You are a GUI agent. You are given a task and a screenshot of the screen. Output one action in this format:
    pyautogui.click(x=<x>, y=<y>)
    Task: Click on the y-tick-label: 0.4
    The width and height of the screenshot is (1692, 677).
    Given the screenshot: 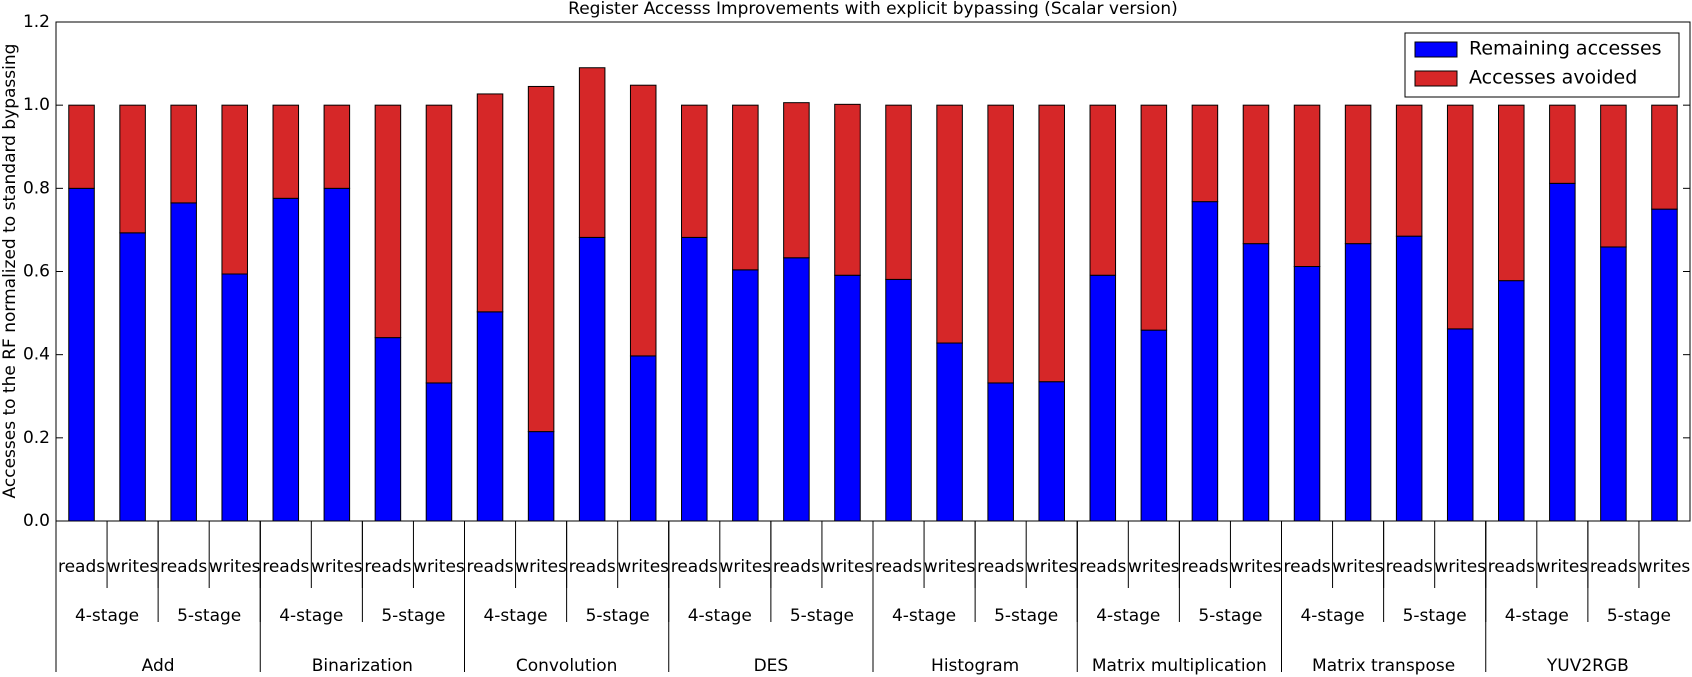 What is the action you would take?
    pyautogui.click(x=36, y=355)
    